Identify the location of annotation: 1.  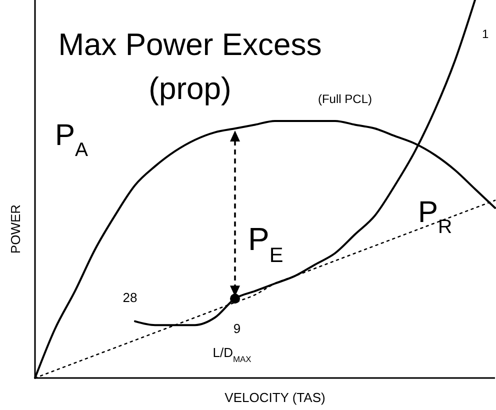
(485, 34).